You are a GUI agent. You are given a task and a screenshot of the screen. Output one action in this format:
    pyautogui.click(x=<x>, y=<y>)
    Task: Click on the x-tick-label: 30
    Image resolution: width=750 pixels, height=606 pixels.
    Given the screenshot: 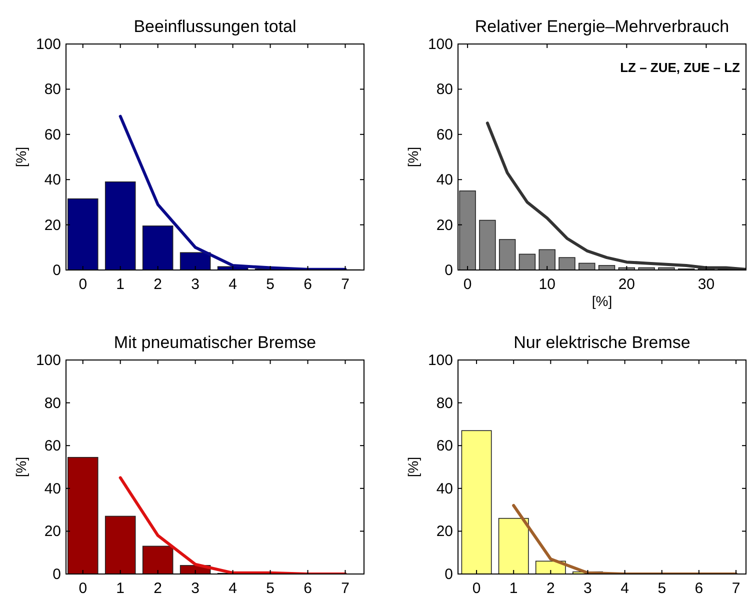 What is the action you would take?
    pyautogui.click(x=706, y=284)
    